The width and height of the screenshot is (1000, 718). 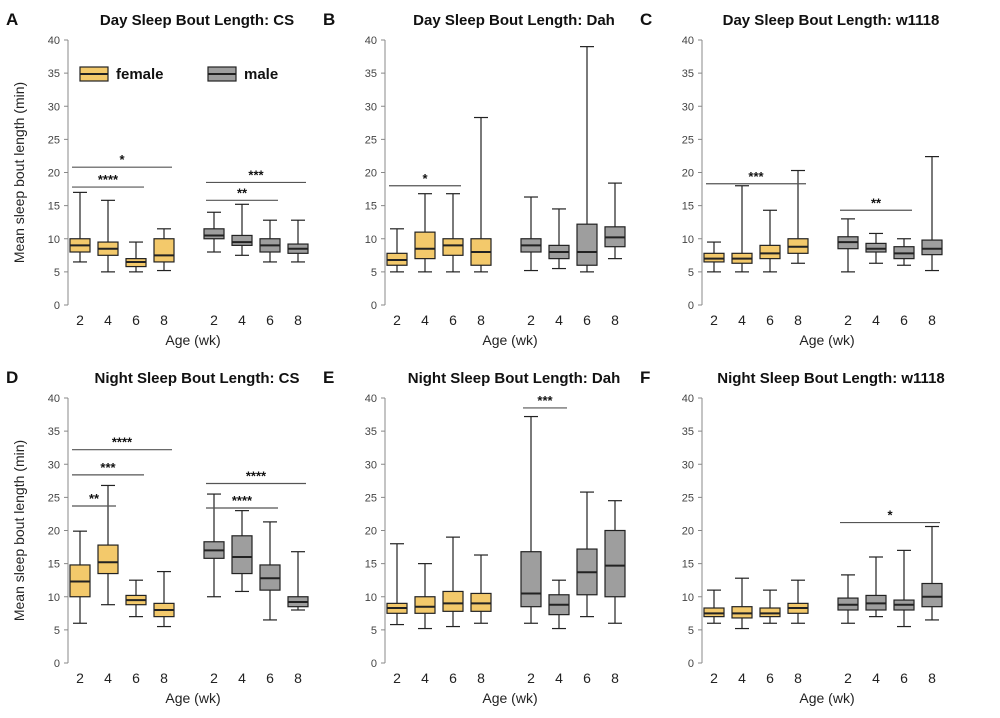 I want to click on y-tick-label: 15, so click(x=371, y=565).